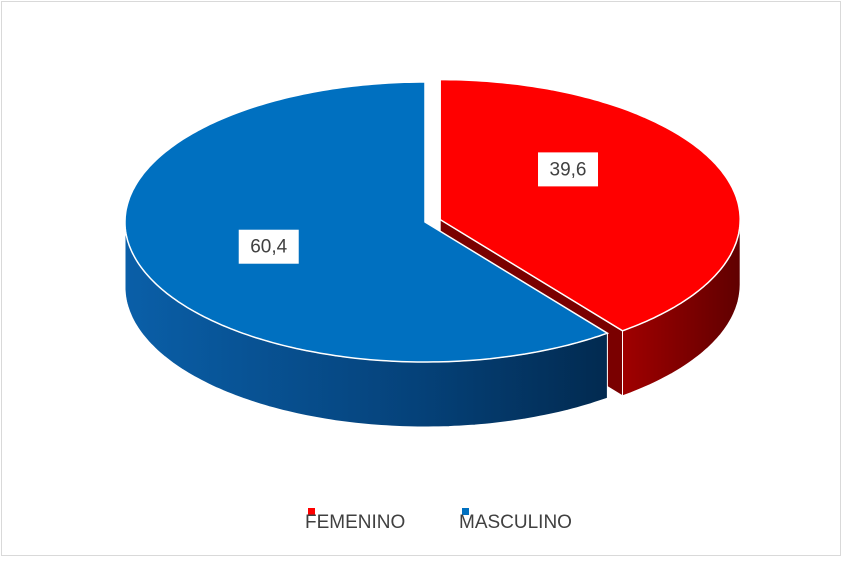 This screenshot has height=562, width=842. Describe the element at coordinates (515, 522) in the screenshot. I see `legend-label: MASCULINO` at that location.